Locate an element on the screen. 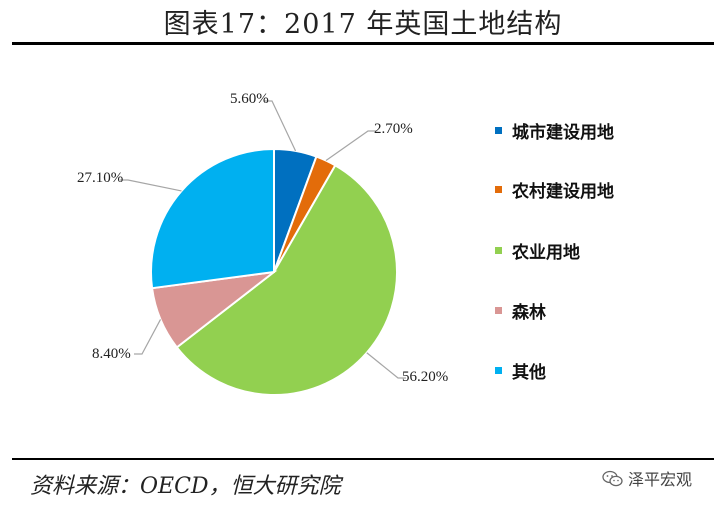 The height and width of the screenshot is (505, 726). data-label-3: 56.20% is located at coordinates (425, 377).